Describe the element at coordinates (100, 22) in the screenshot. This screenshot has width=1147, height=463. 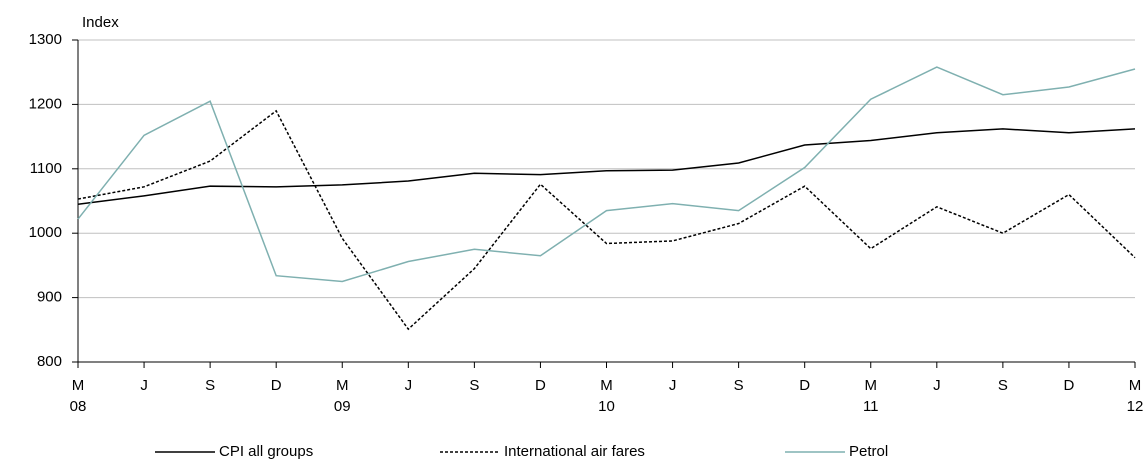
I see `y-axis-label: Index` at that location.